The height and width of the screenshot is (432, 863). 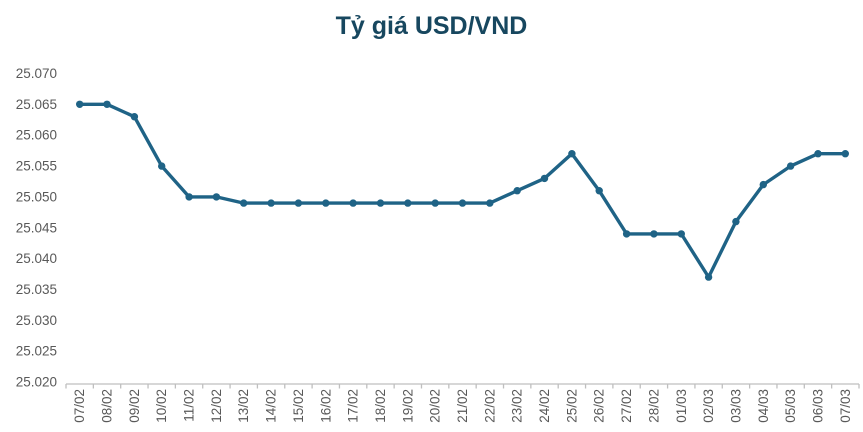 I want to click on x-axis-tick-label: 08/02, so click(x=107, y=406).